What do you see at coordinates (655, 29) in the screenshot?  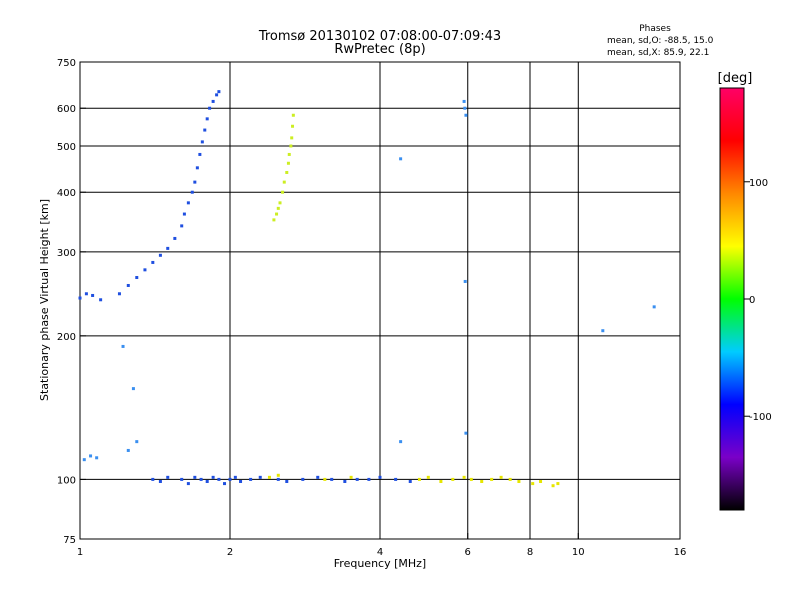 I see `phases-box-title: Phases` at bounding box center [655, 29].